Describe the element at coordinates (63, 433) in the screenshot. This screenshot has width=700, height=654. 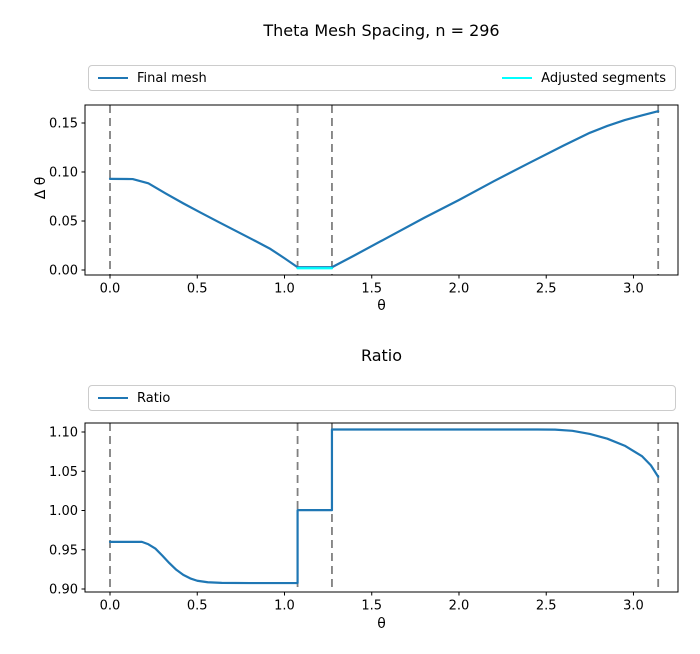
I see `y-tick-label: 1.10` at that location.